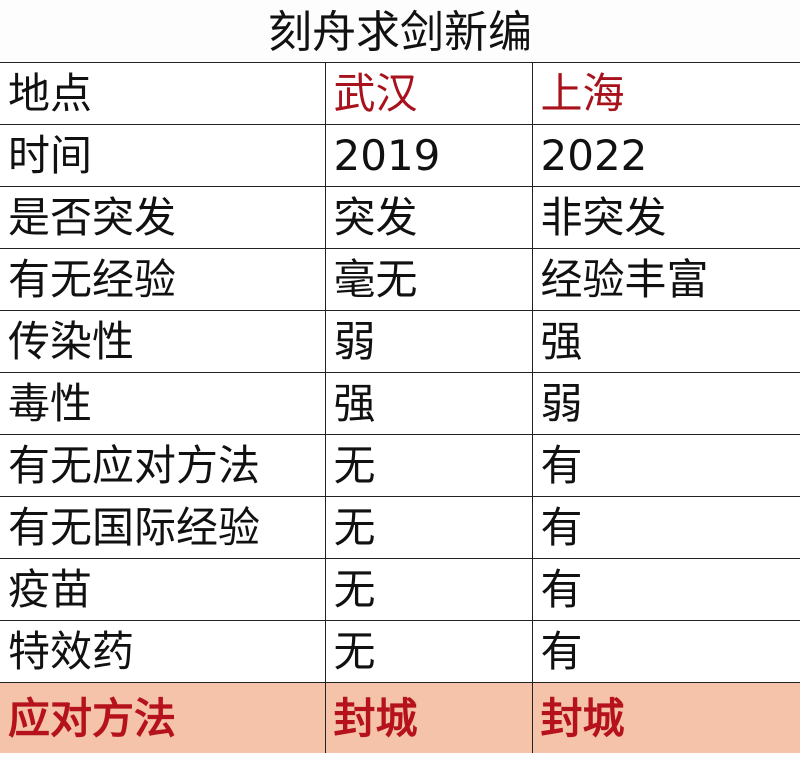 Image resolution: width=800 pixels, height=767 pixels. Describe the element at coordinates (665, 717) in the screenshot. I see `shanghai-value: 封城` at that location.